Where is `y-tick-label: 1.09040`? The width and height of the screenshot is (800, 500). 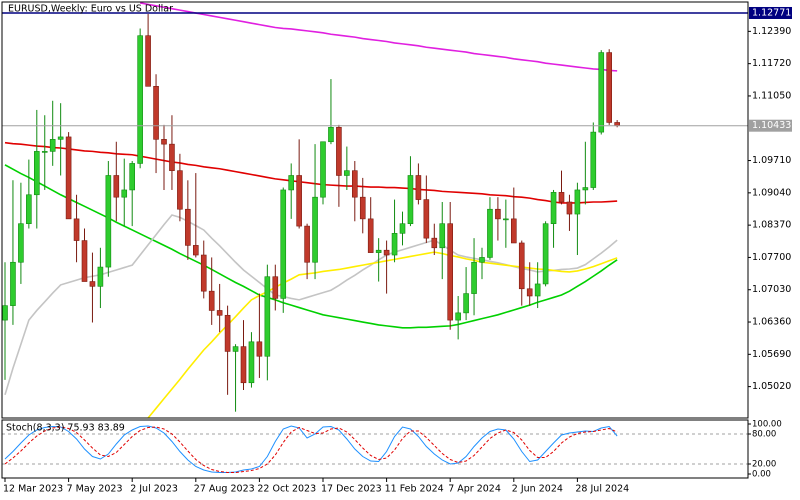
y-tick-label: 1.09040 is located at coordinates (771, 192).